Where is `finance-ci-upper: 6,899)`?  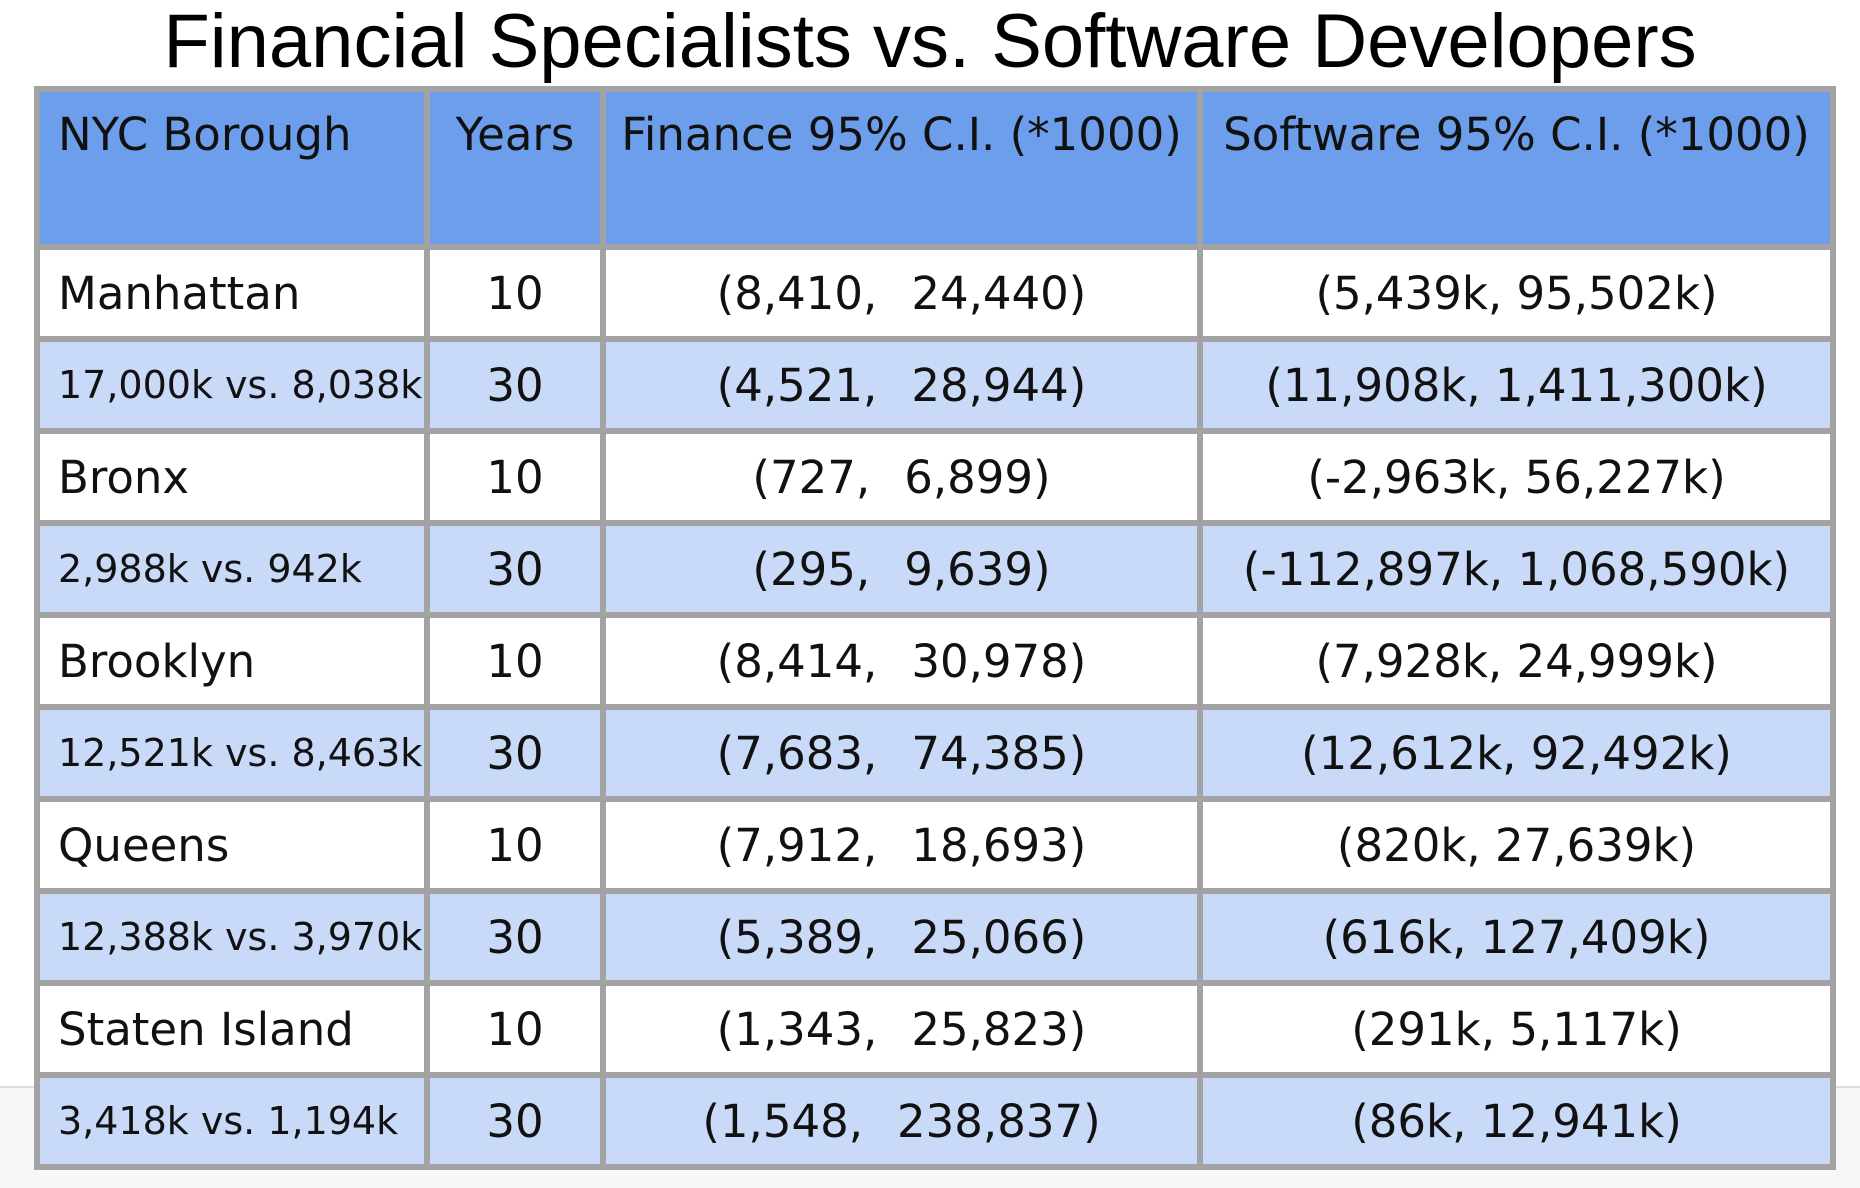 finance-ci-upper: 6,899) is located at coordinates (977, 477).